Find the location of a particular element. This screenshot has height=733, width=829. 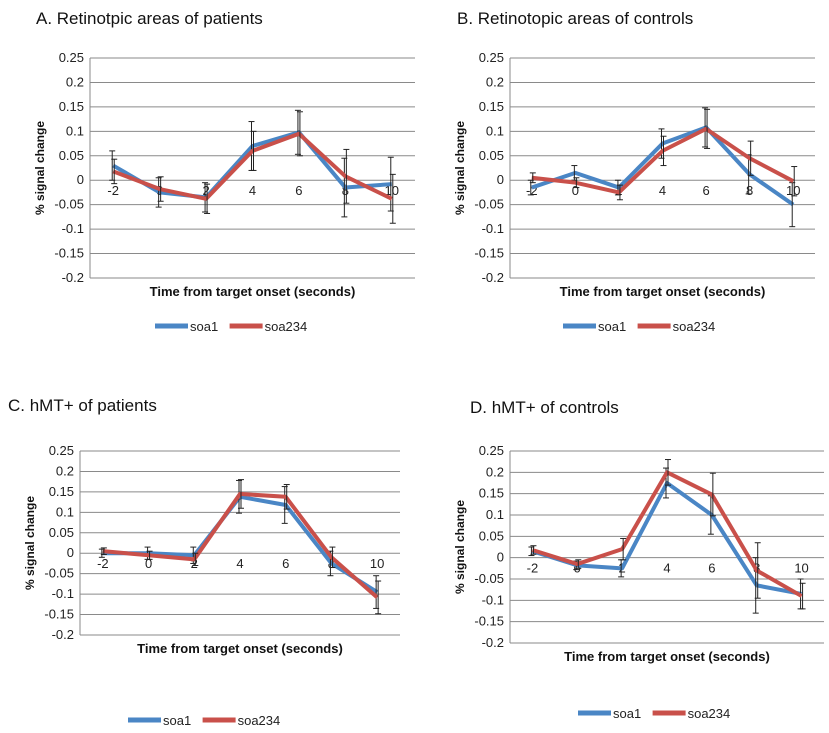

series-line-soa234 is located at coordinates (240, 545).